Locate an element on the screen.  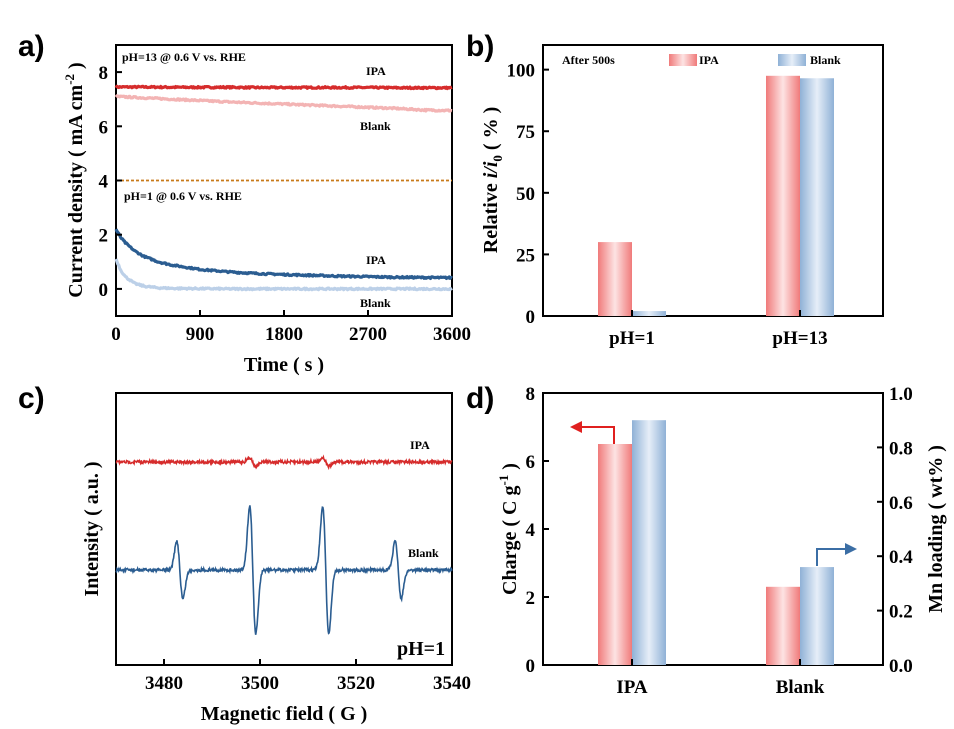
panel-c-label-ph: pH=1 is located at coordinates (421, 649).